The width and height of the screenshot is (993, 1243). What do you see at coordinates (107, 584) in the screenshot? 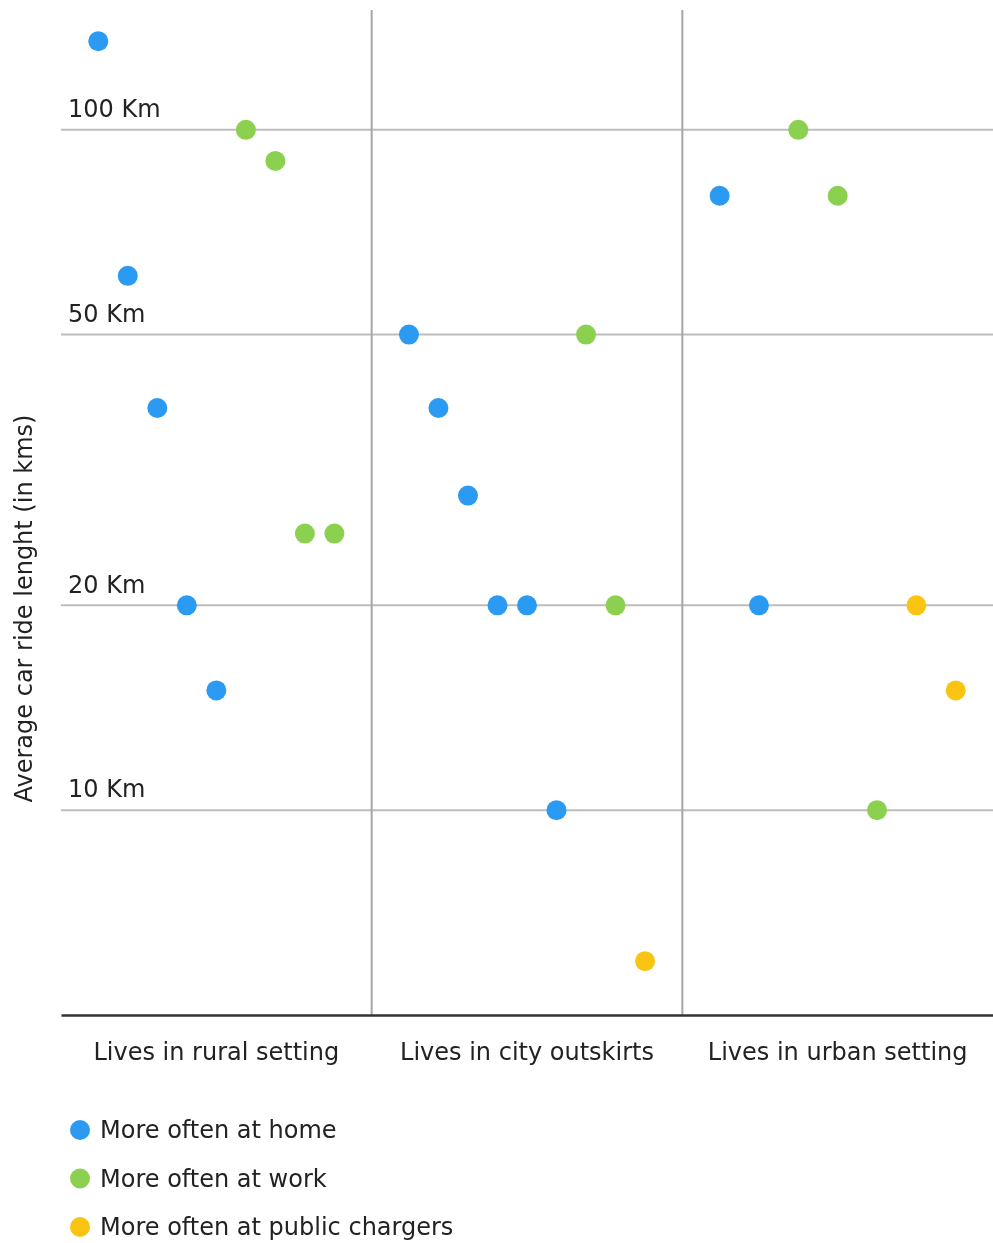
I see `y-tick-label: 20 Km` at bounding box center [107, 584].